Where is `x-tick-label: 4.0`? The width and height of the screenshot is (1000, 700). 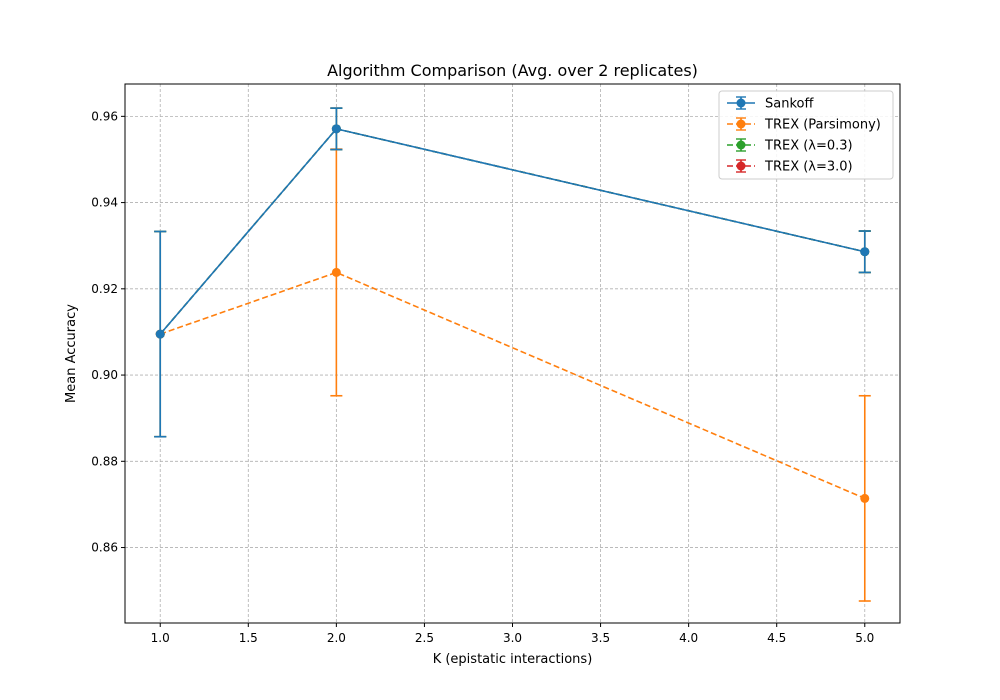
x-tick-label: 4.0 is located at coordinates (688, 638).